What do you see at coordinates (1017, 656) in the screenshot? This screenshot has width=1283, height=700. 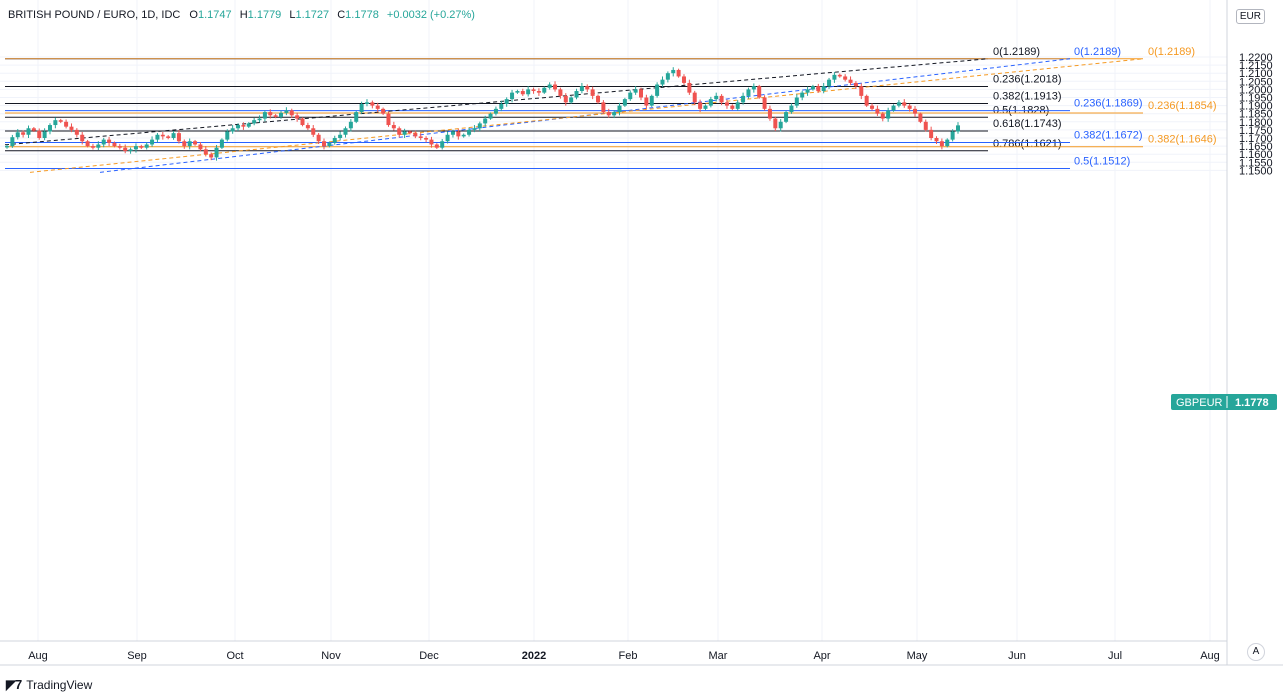 I see `time-tick-label: Jun` at bounding box center [1017, 656].